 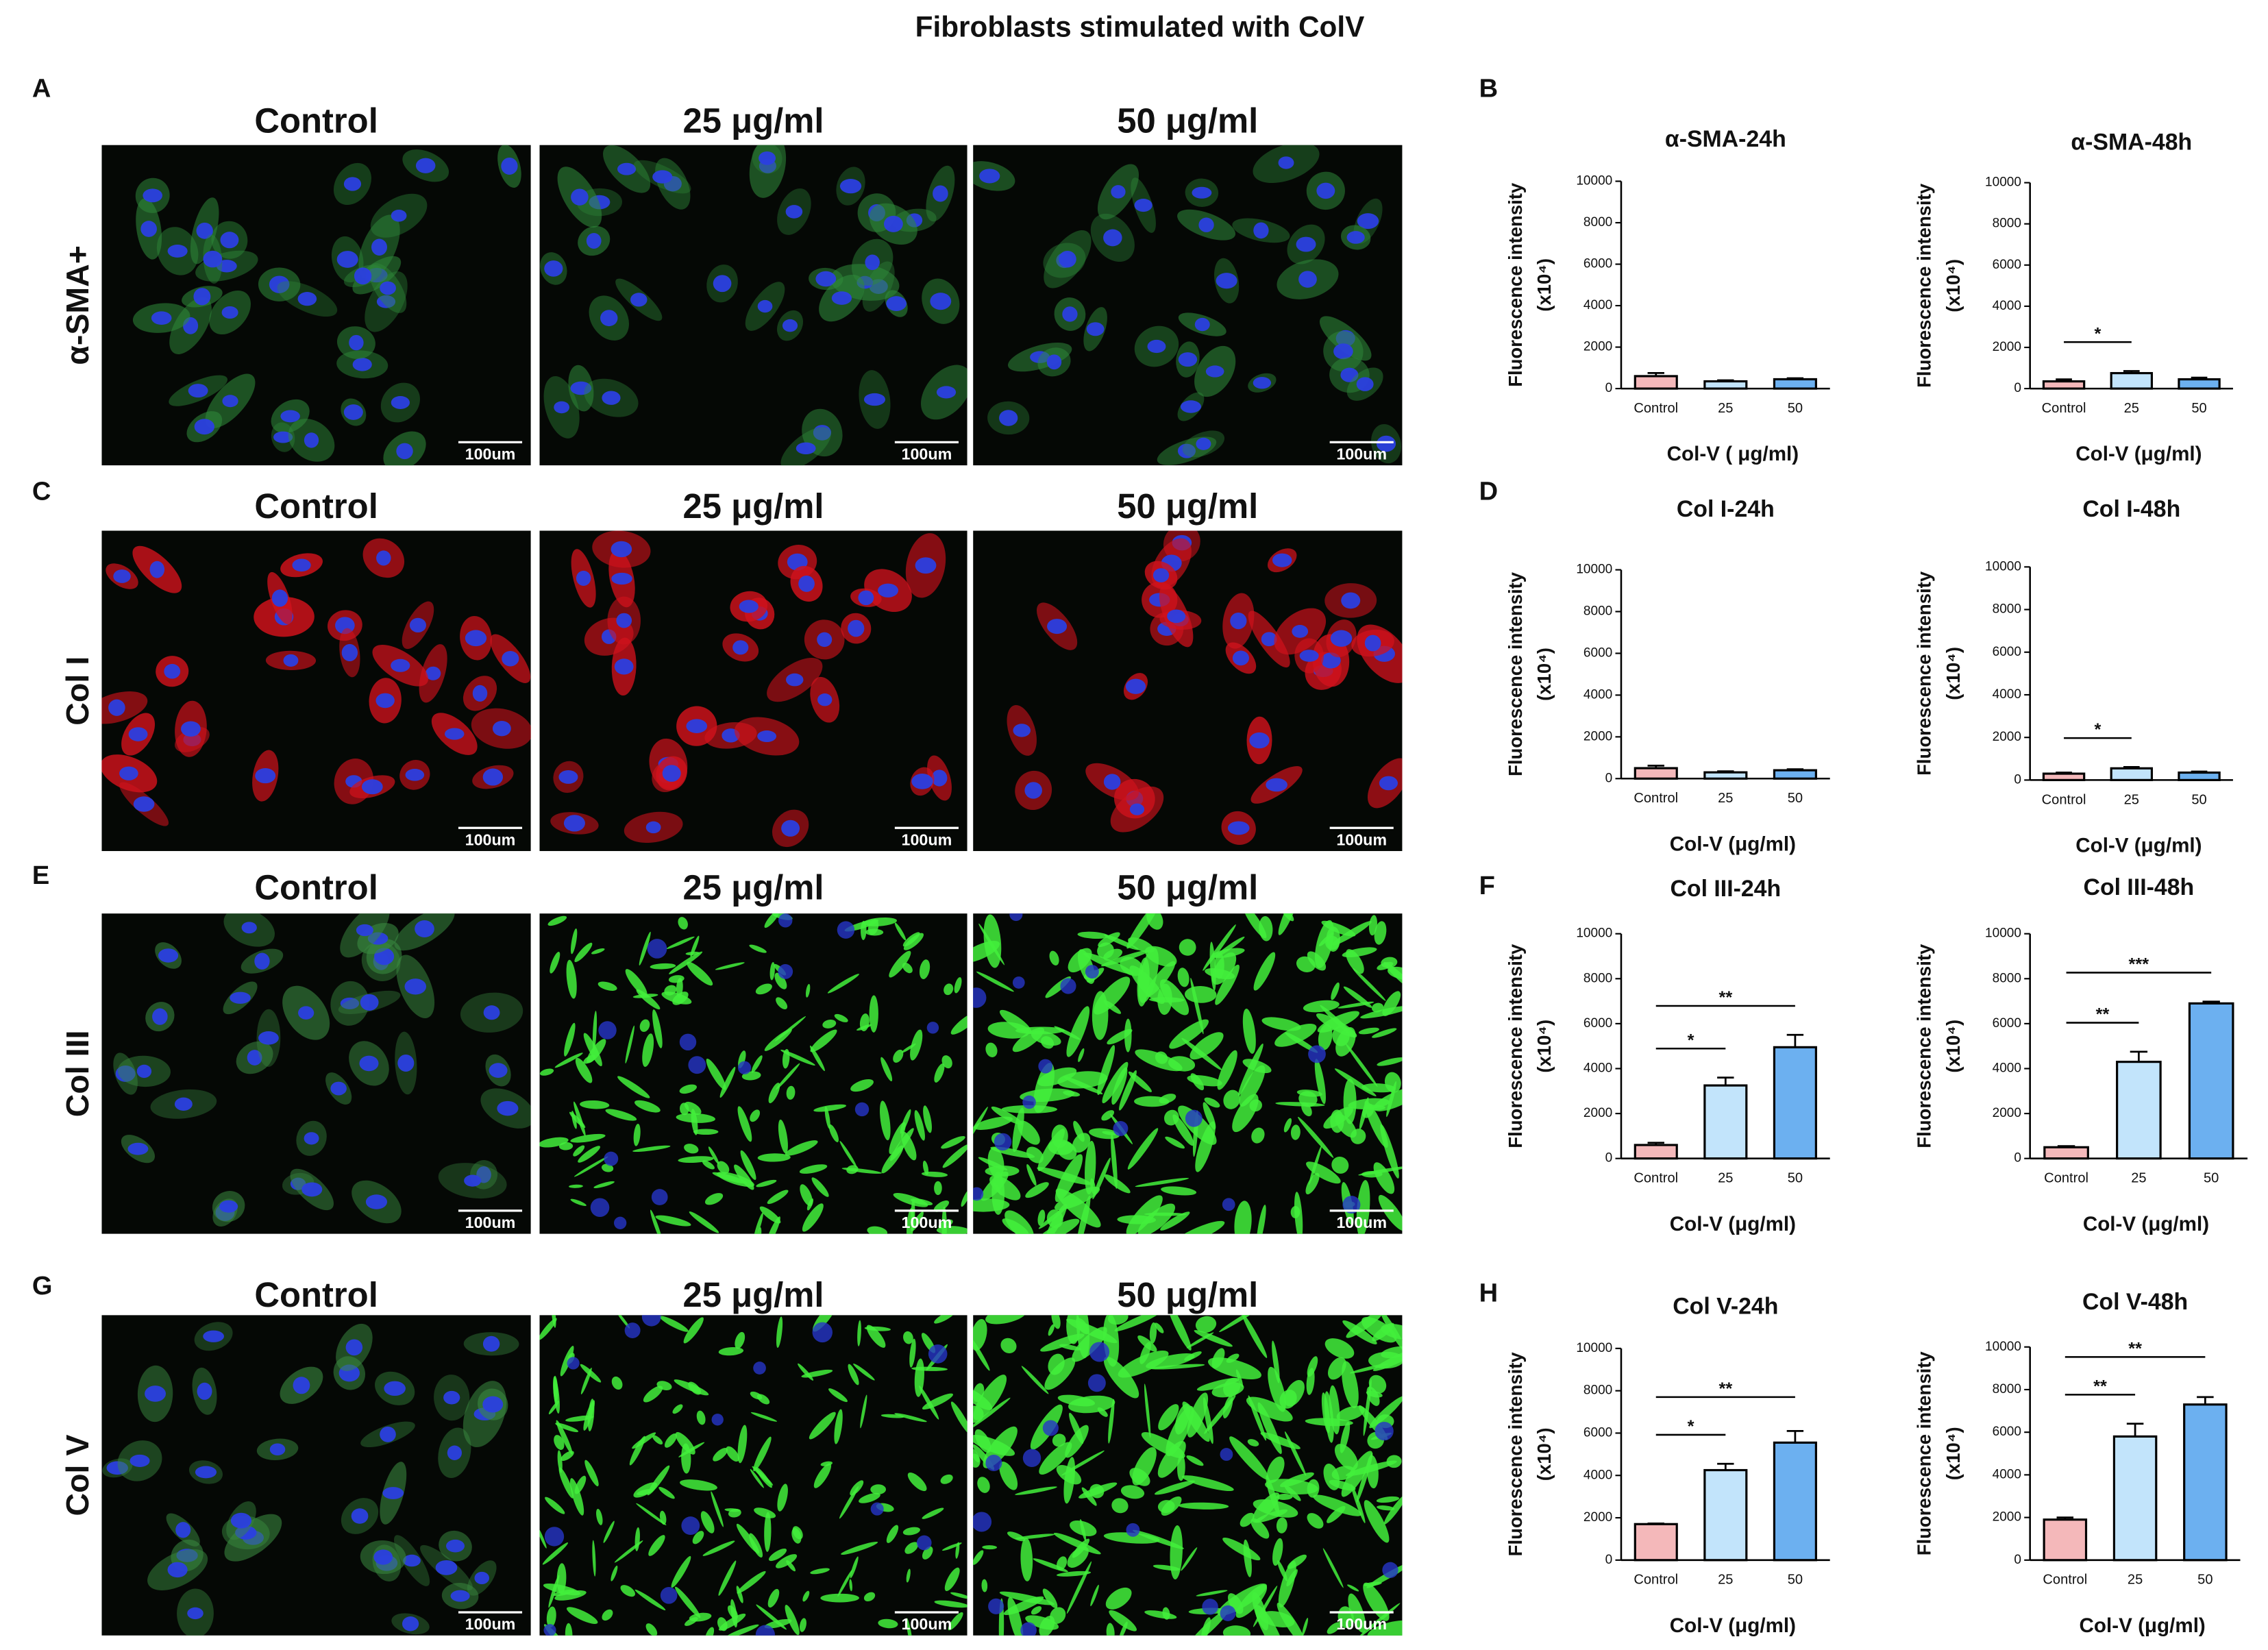 I want to click on y-tick-label: 8000, so click(x=2007, y=1389).